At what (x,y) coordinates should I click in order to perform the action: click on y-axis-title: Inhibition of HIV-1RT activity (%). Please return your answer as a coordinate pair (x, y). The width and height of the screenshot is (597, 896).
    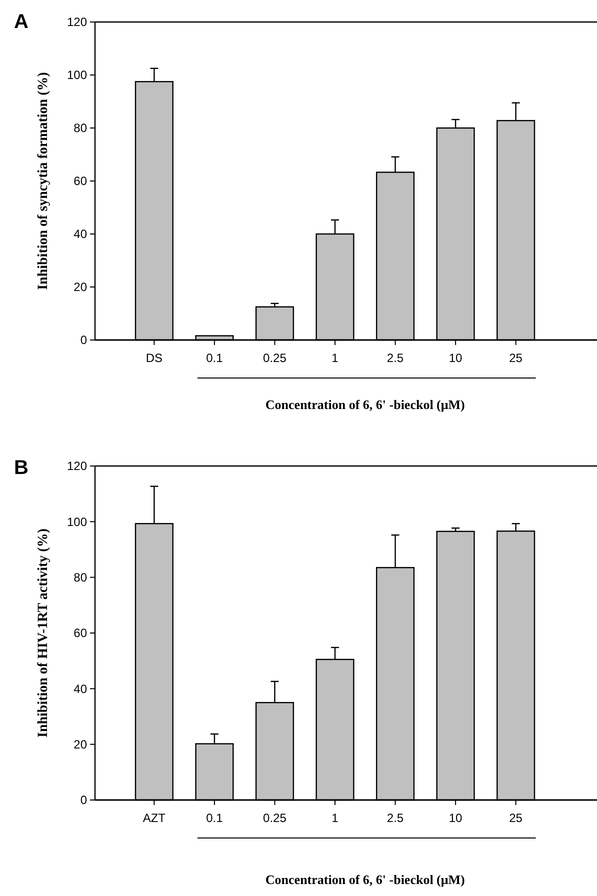
    Looking at the image, I should click on (43, 633).